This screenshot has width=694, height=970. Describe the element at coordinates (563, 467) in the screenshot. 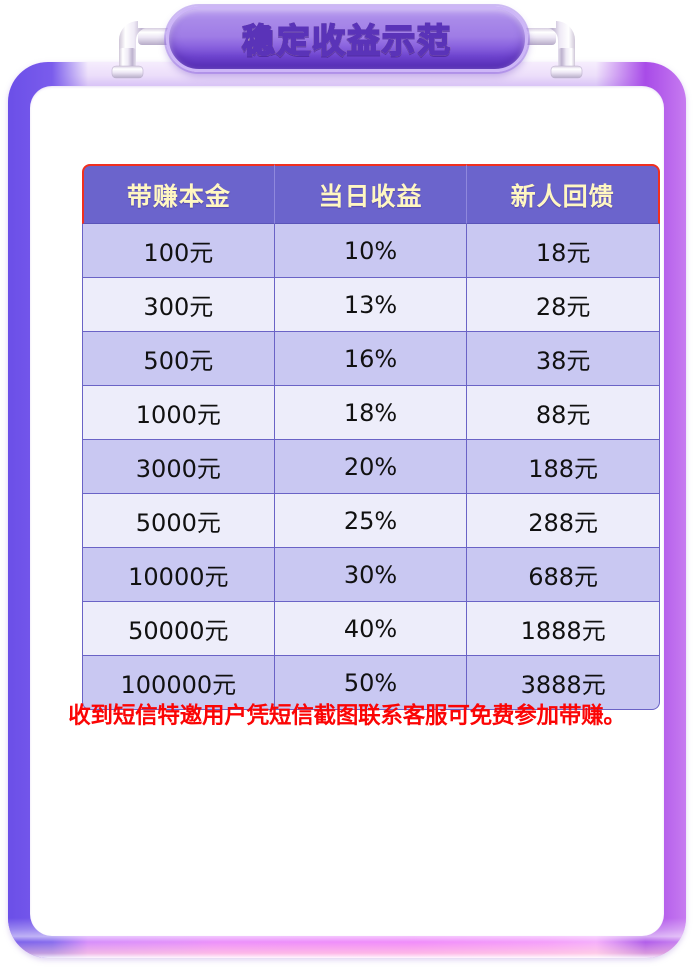

I see `cell-newcomer-bonus: 188元` at that location.